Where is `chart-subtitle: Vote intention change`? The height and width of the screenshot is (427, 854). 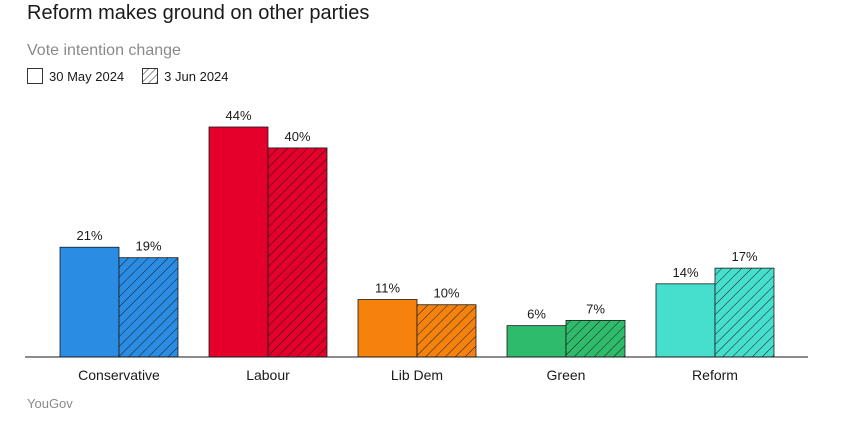 chart-subtitle: Vote intention change is located at coordinates (104, 50).